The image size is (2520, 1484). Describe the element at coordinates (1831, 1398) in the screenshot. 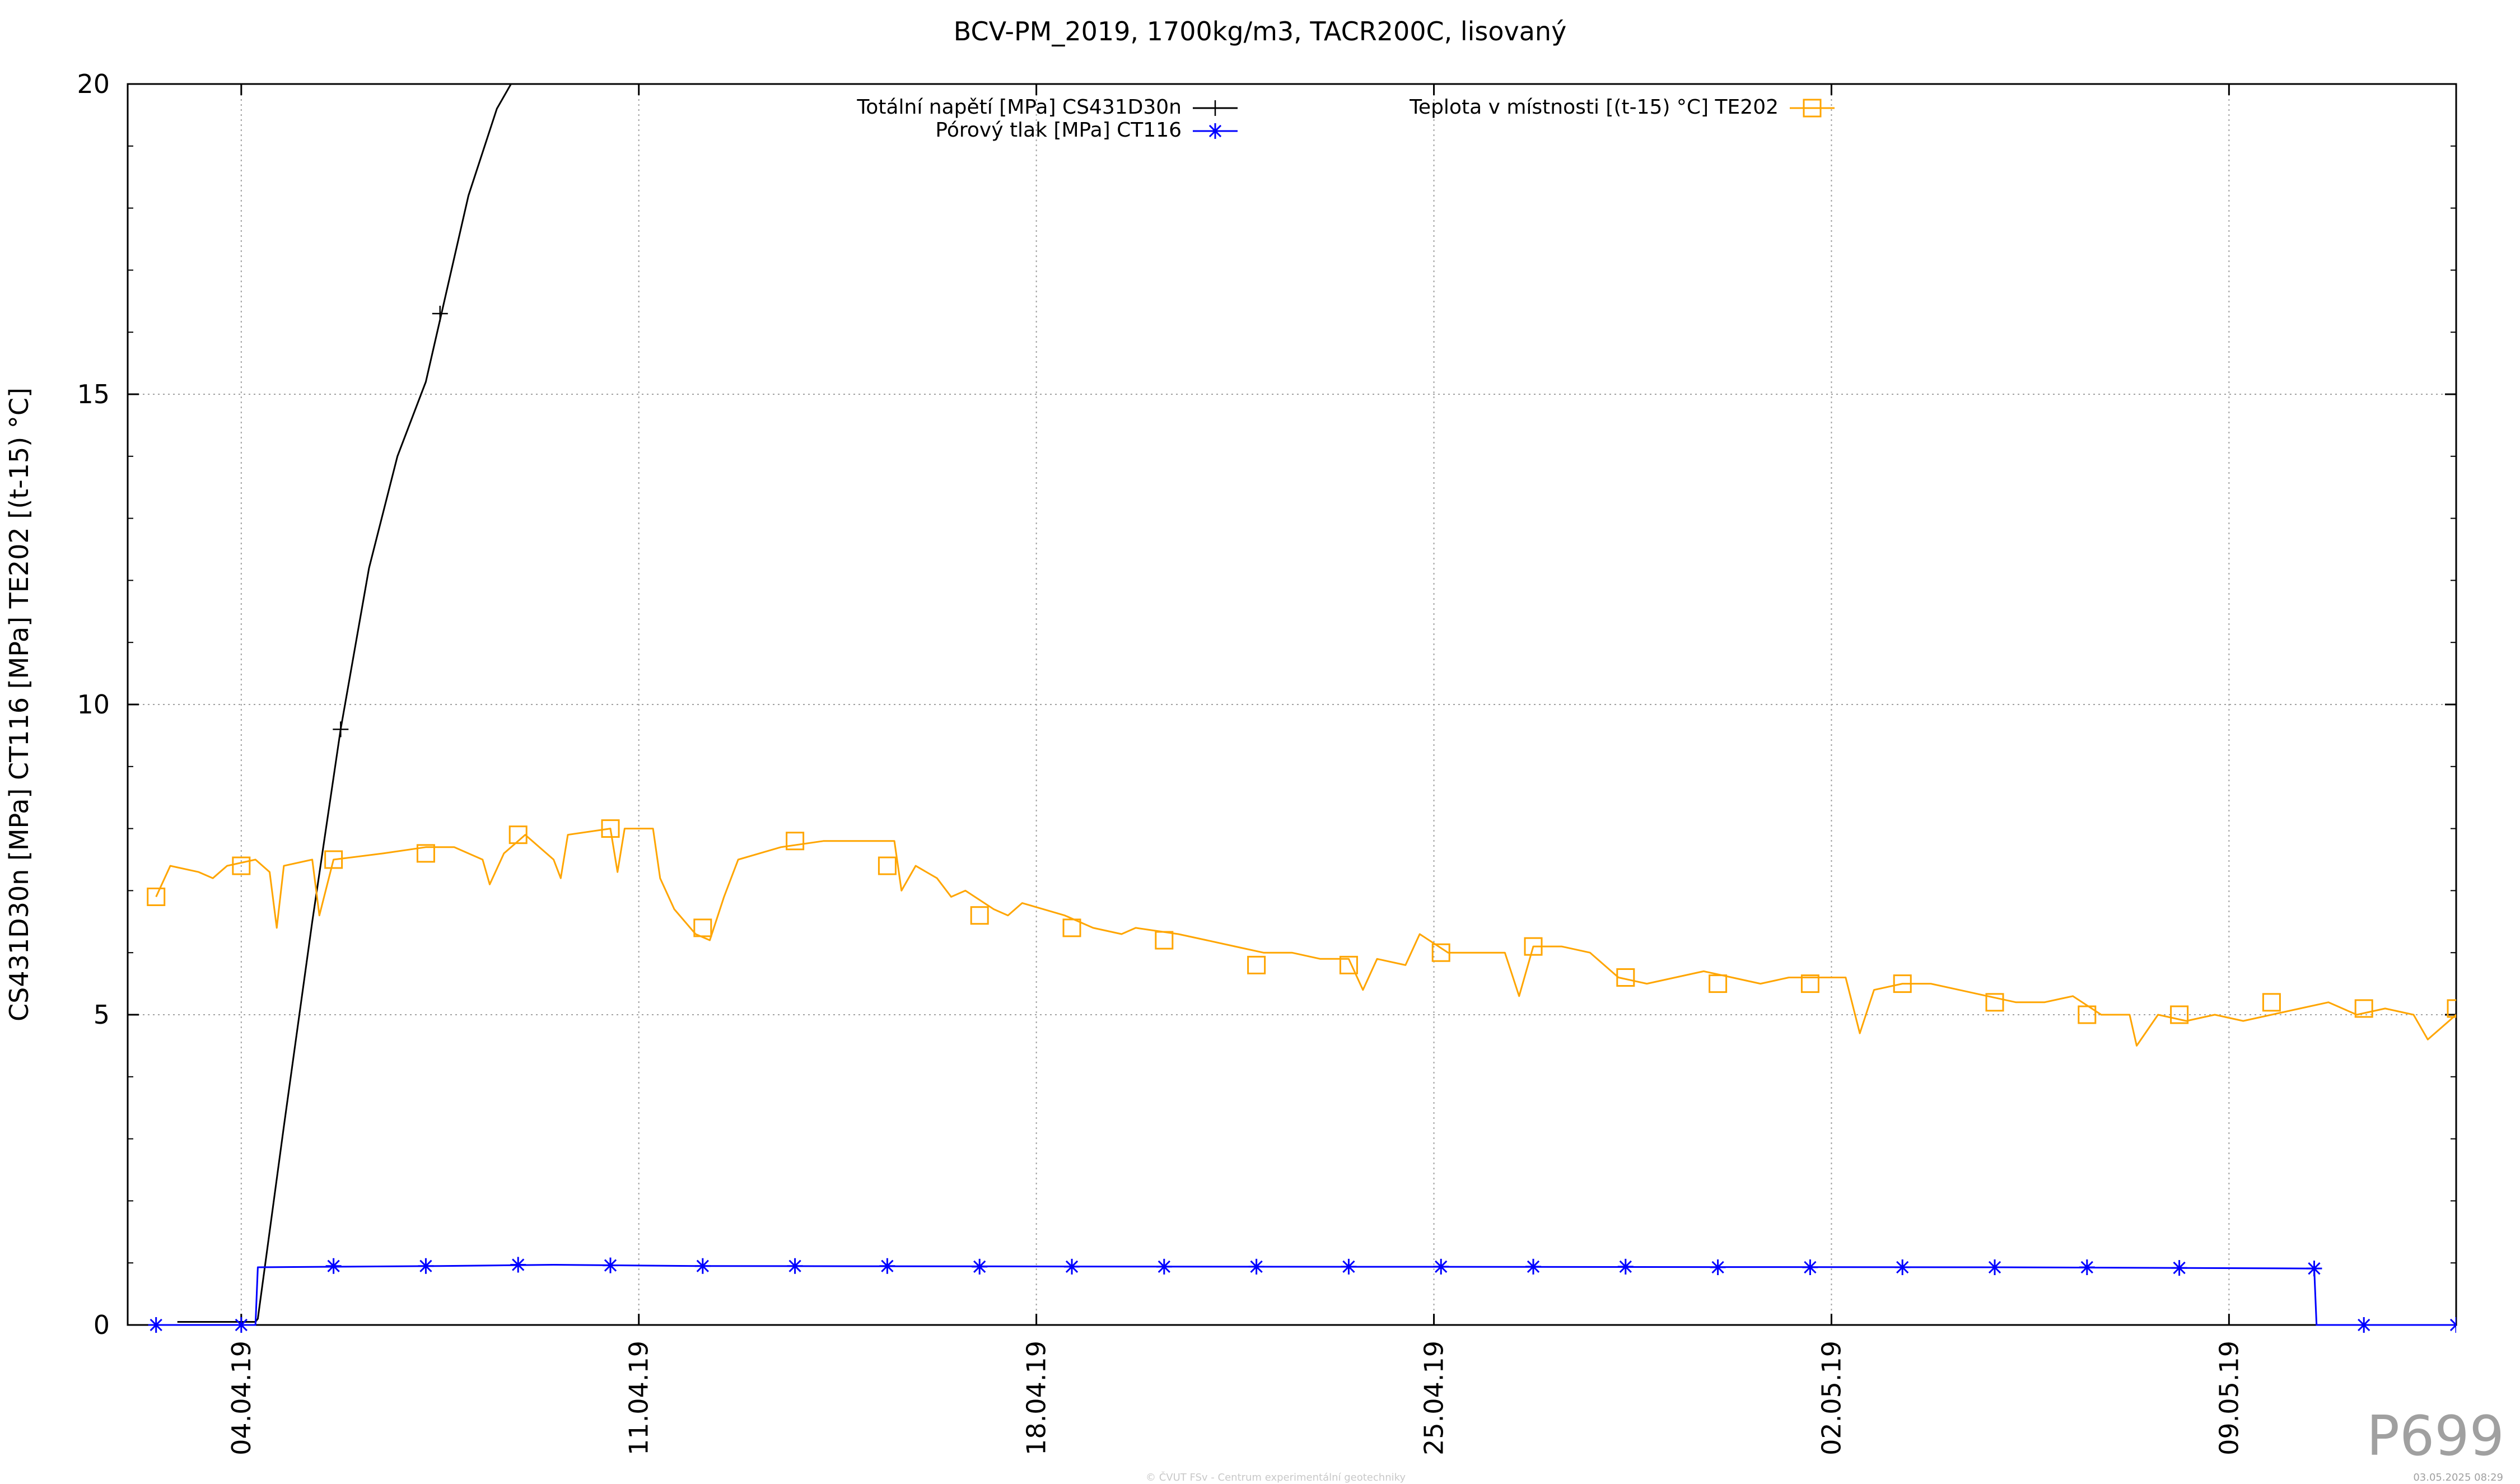

I see `x-tick-label: 02.05.19` at that location.